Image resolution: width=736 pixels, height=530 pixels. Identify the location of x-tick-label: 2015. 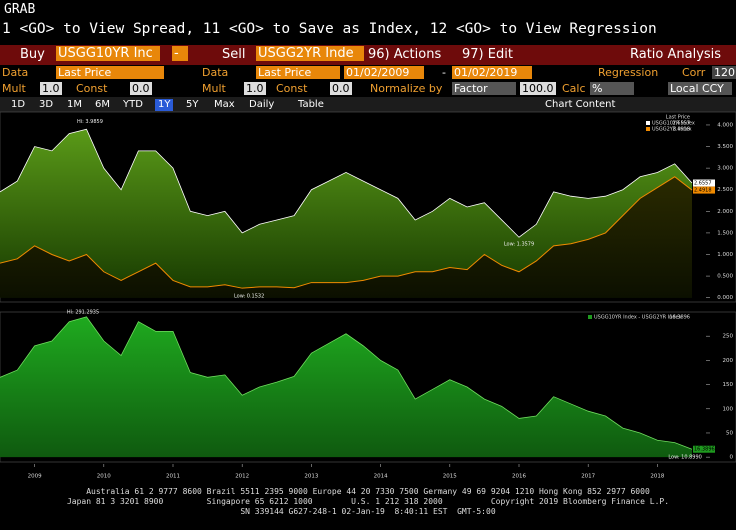
(450, 477).